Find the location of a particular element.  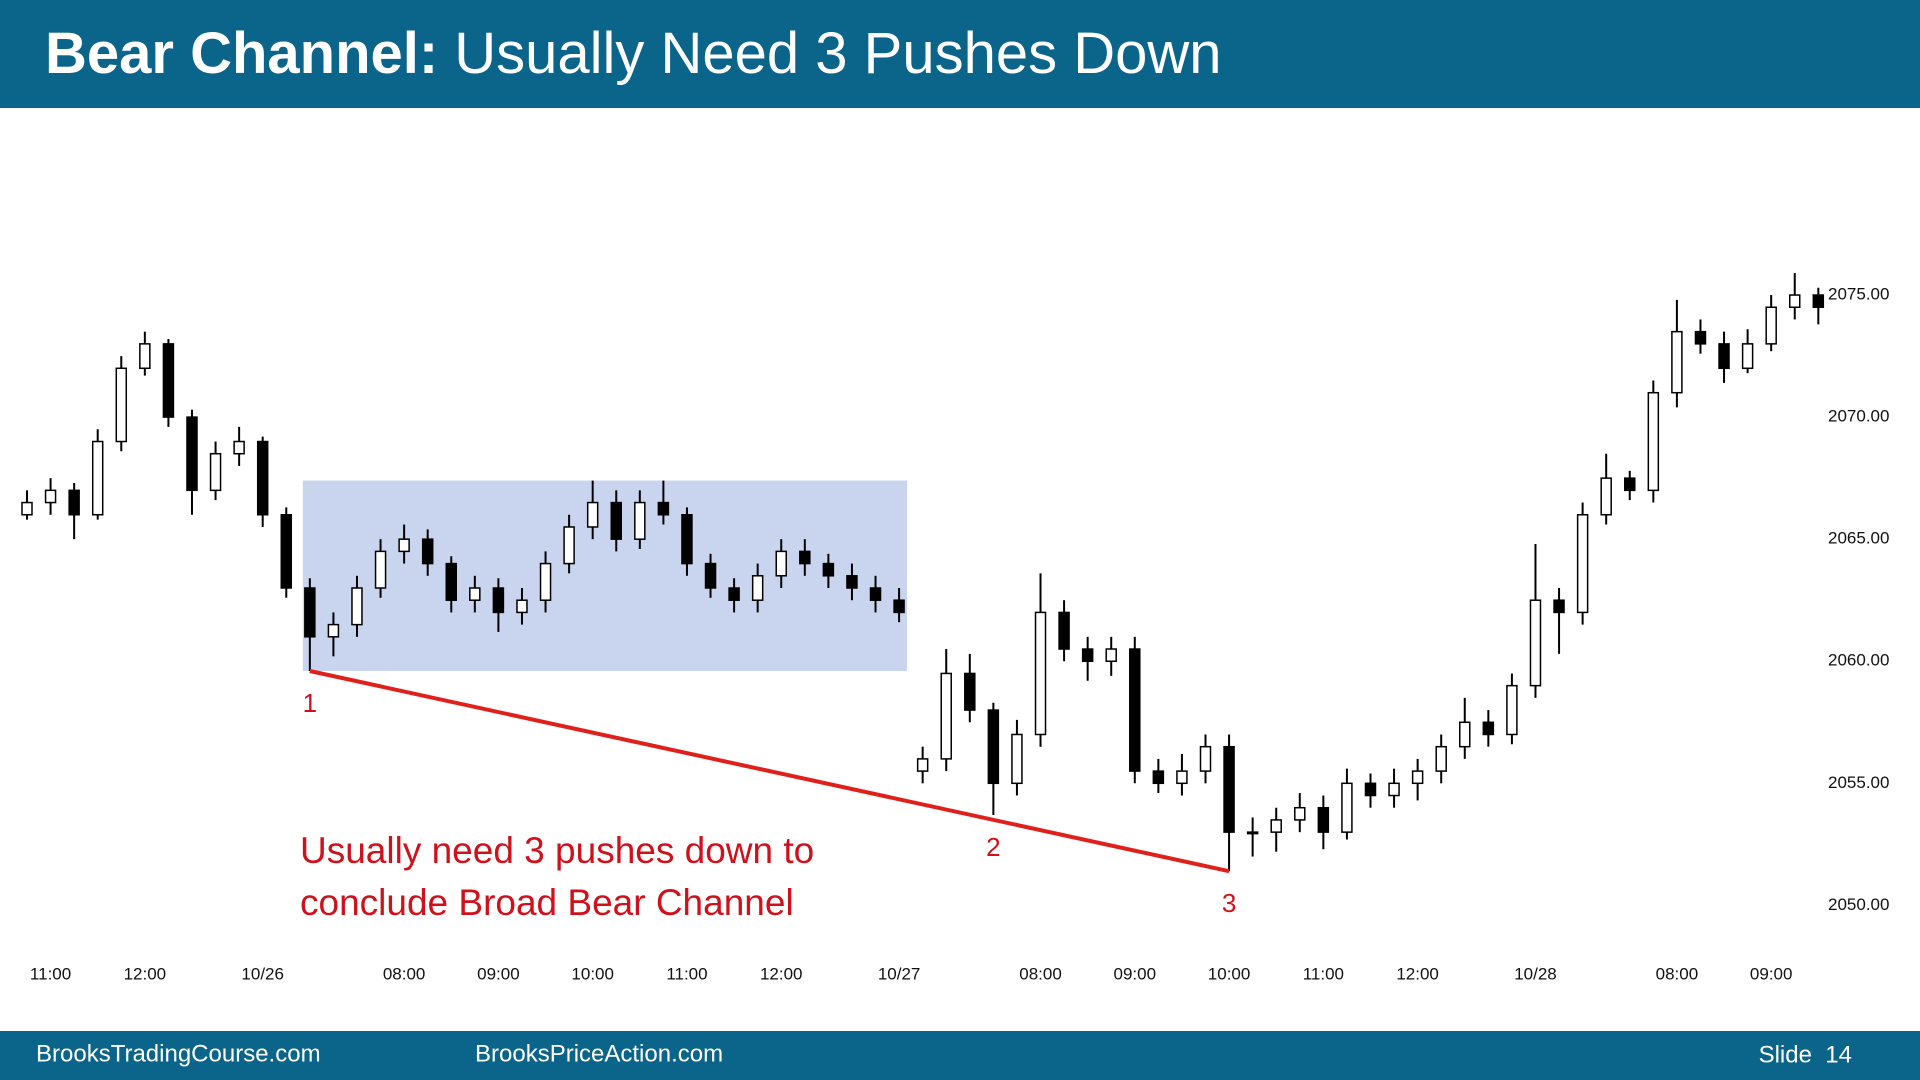

y-tick-label: 2075.00 is located at coordinates (1858, 294).